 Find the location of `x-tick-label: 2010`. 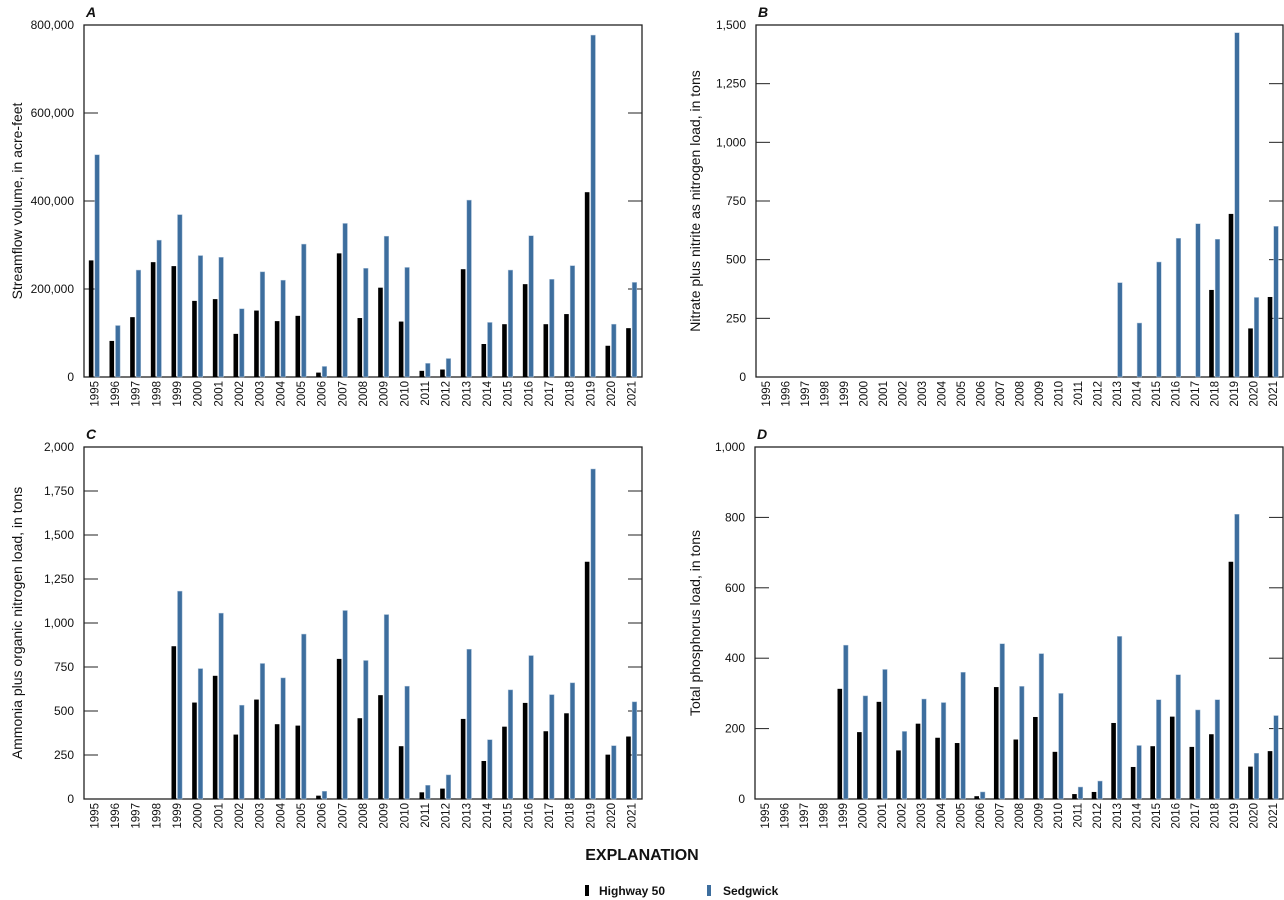

x-tick-label: 2010 is located at coordinates (405, 816).